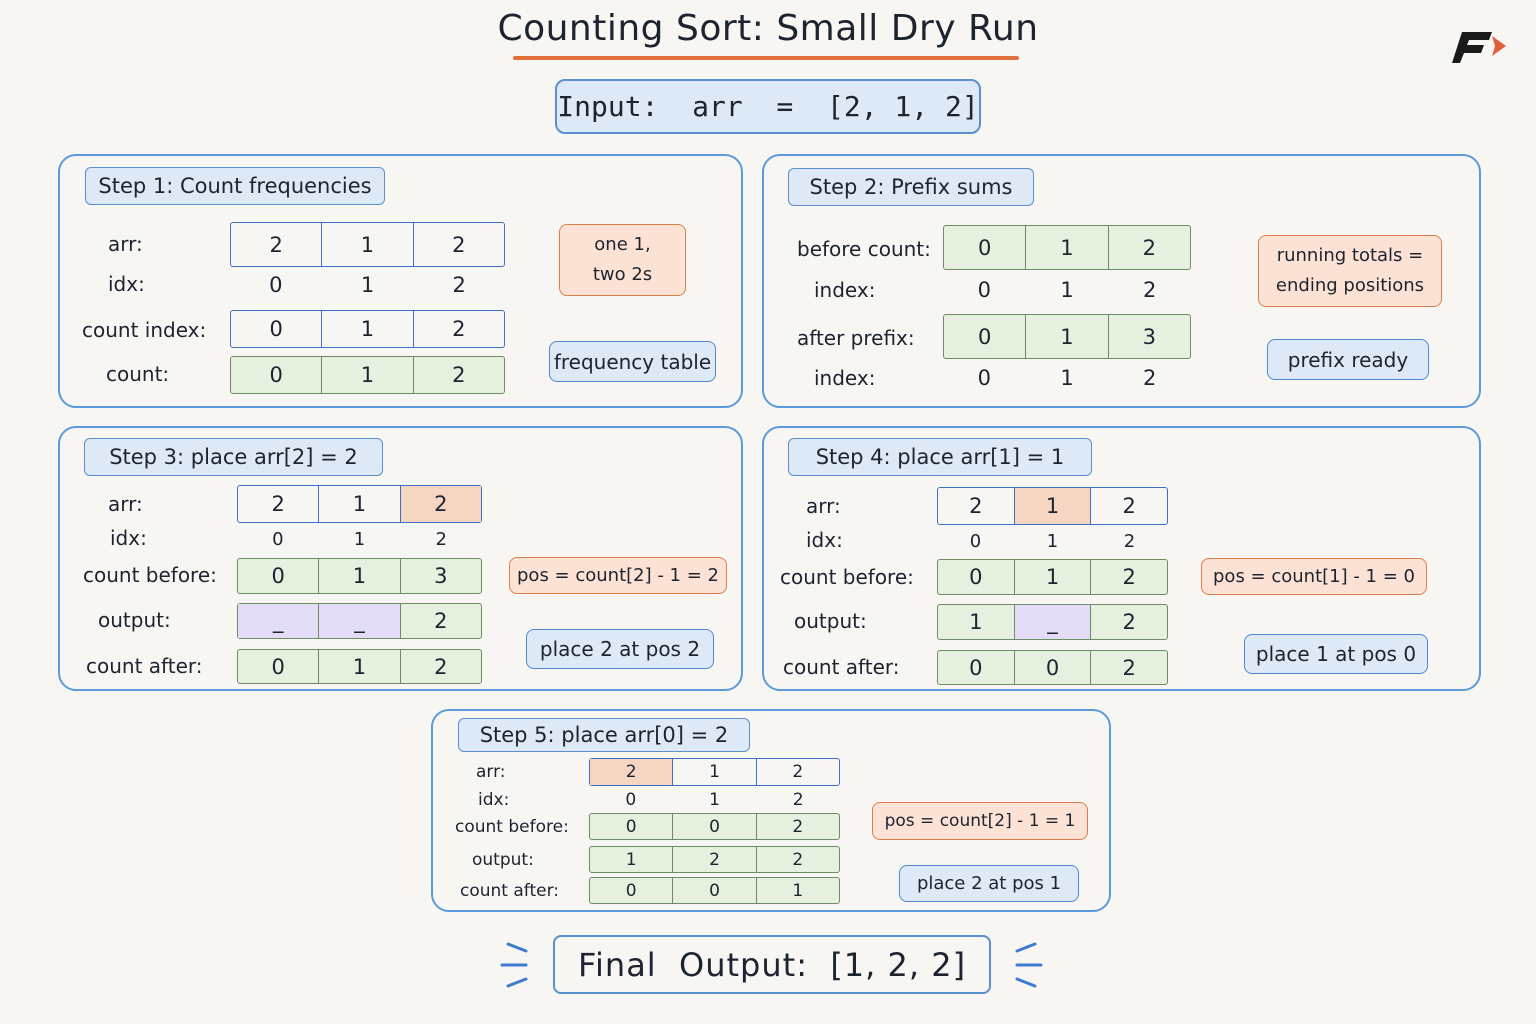  I want to click on page-title: Counting Sort: Small Dry Run, so click(768, 28).